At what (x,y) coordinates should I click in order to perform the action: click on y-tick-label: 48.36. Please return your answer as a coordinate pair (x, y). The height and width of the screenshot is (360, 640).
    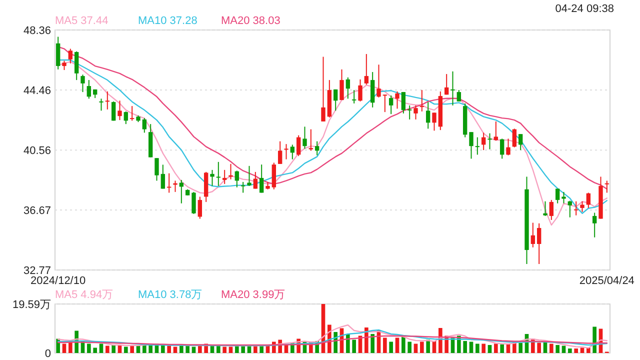
    Looking at the image, I should click on (37, 31).